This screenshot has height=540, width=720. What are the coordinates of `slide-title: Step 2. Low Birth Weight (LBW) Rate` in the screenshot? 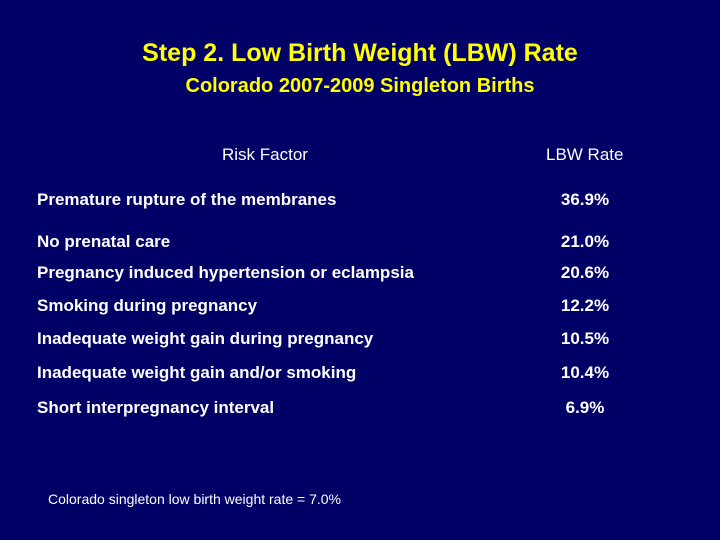 It's located at (360, 53).